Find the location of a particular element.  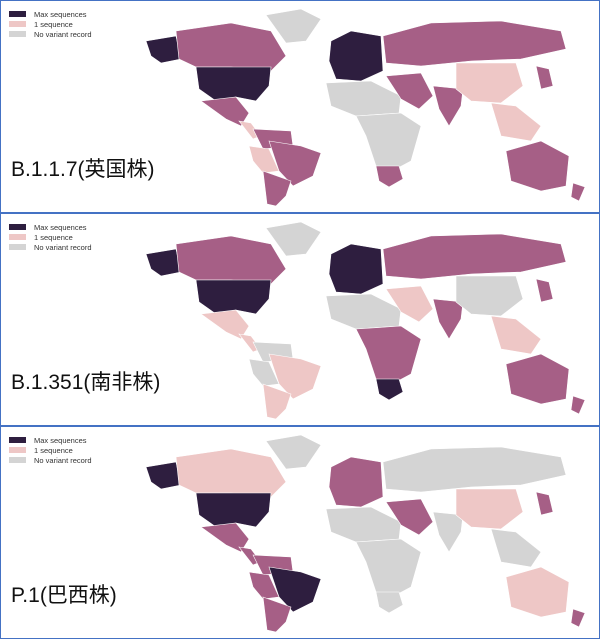

variant-title: P.1(巴西株) is located at coordinates (64, 595).